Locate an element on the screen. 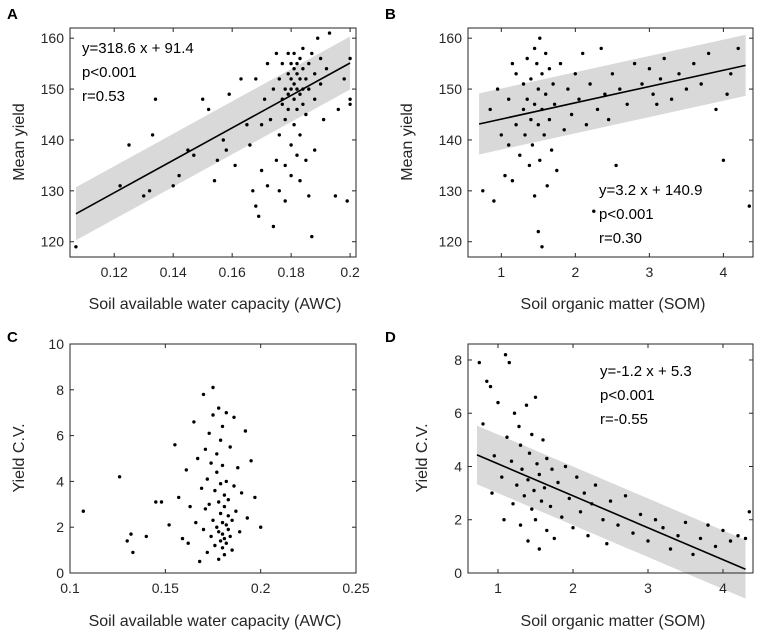 Image resolution: width=765 pixels, height=639 pixels. panel-c-y-tick-label: 4 is located at coordinates (60, 481).